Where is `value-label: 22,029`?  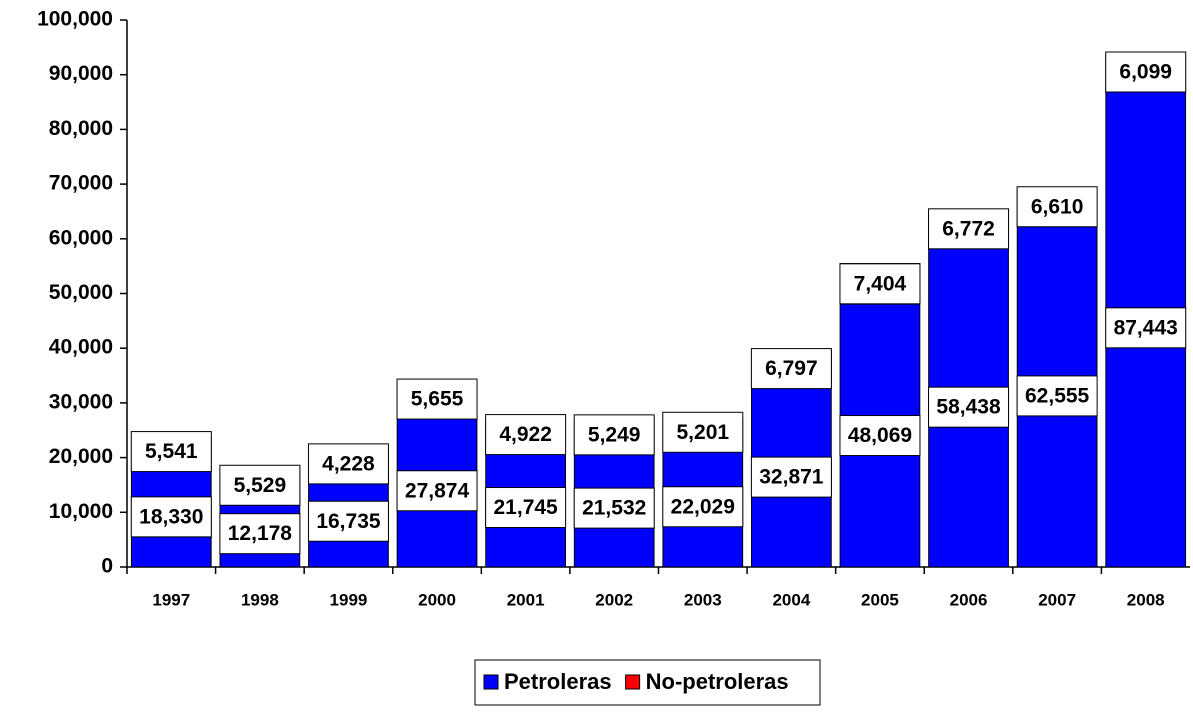 value-label: 22,029 is located at coordinates (703, 506).